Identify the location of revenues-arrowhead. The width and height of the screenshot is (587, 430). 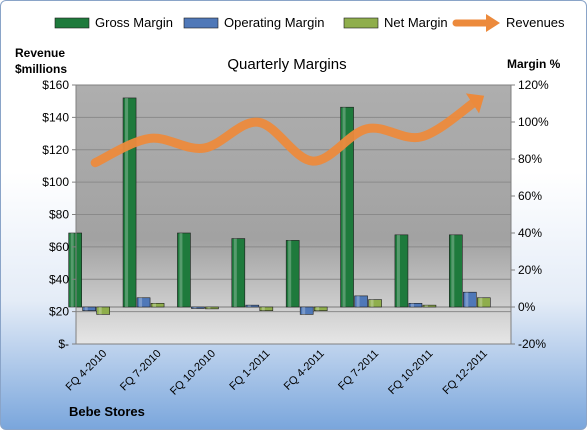
(475, 103).